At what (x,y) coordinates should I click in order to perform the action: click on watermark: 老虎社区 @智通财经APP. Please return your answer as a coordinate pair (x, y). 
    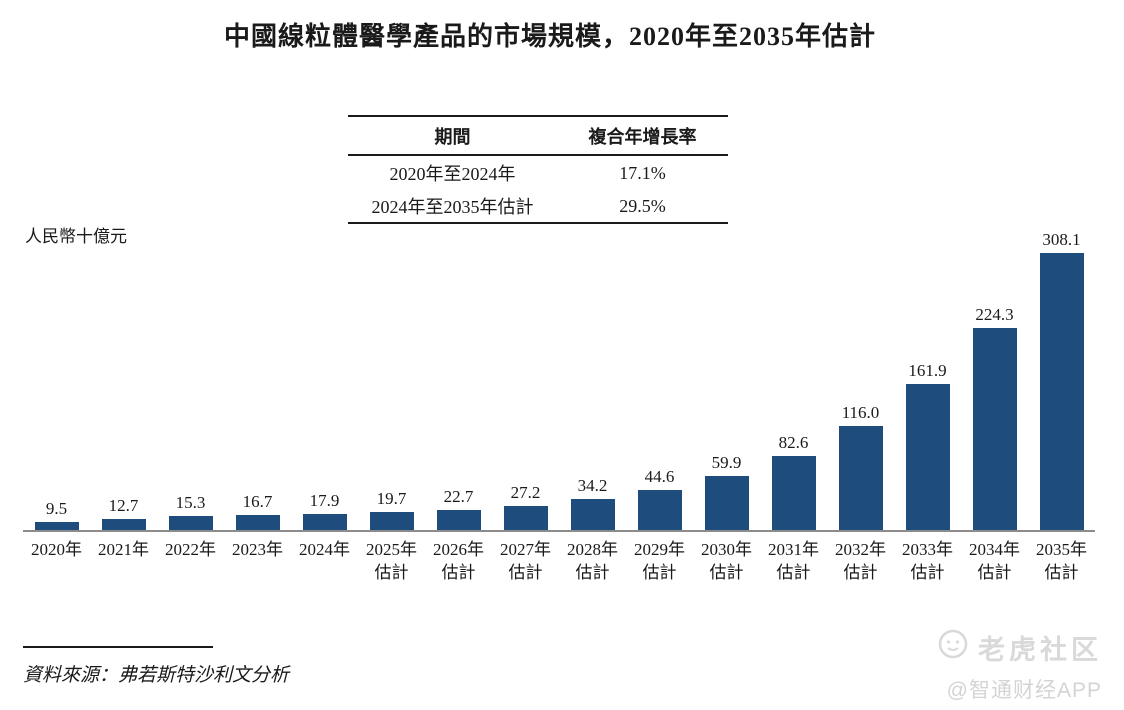
    Looking at the image, I should click on (1020, 666).